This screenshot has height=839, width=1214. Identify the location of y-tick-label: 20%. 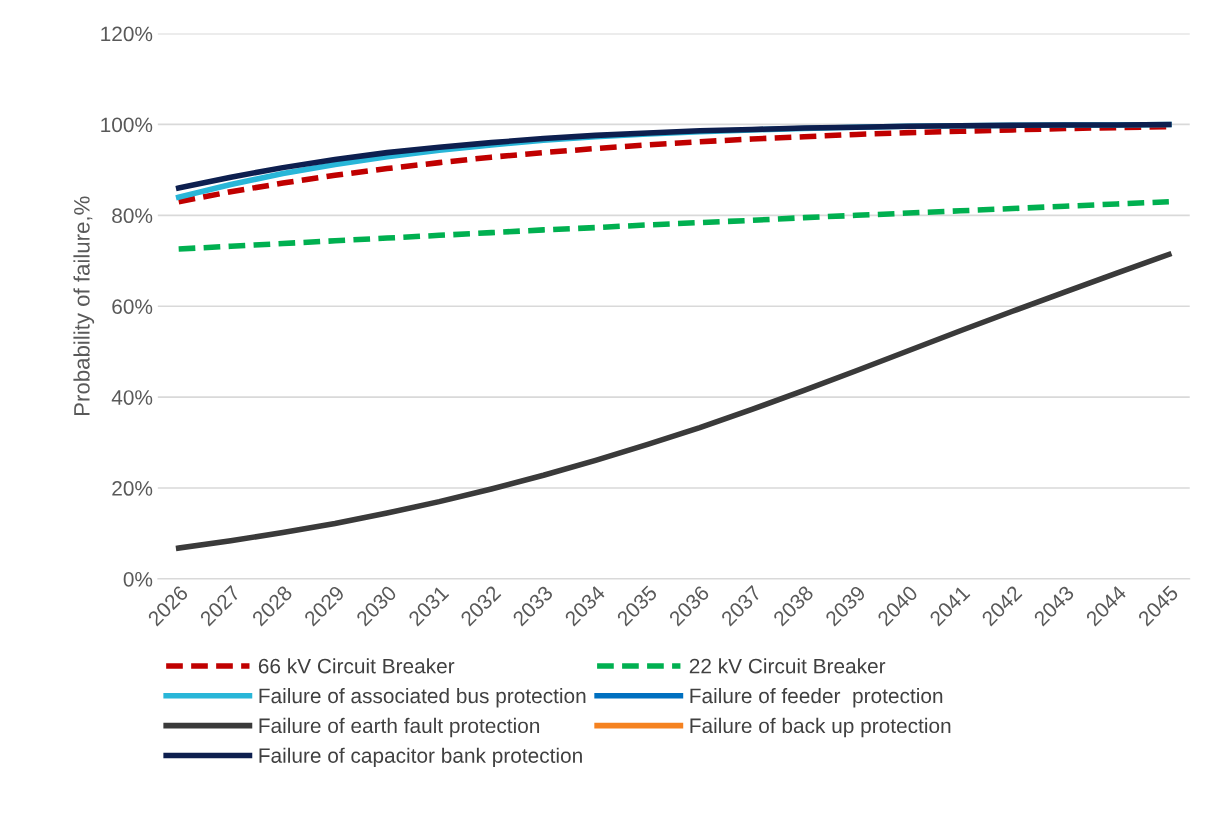
(132, 488).